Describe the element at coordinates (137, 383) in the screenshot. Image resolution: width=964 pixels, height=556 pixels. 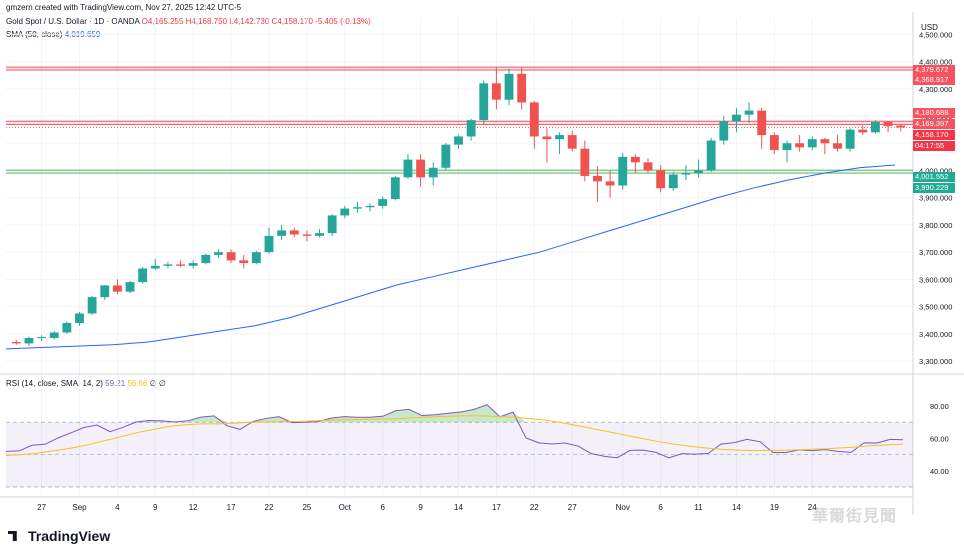
I see `rsi-sma-value: 56.66` at that location.